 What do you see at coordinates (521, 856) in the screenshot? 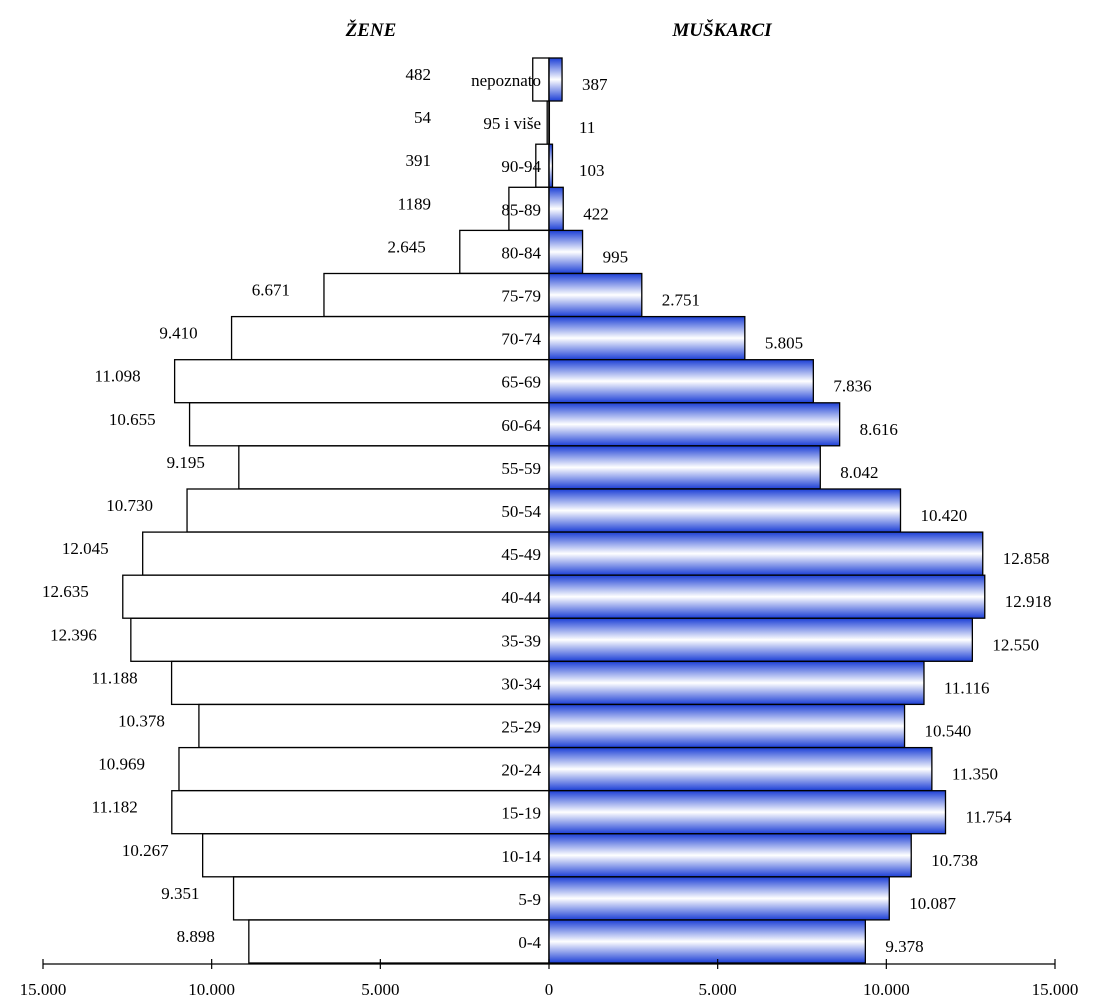
I see `category-label: 10-14` at bounding box center [521, 856].